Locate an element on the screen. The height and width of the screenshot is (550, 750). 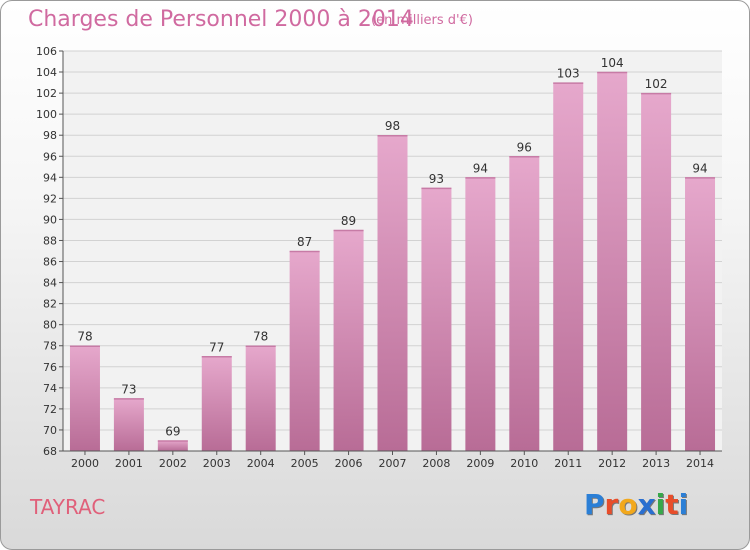
y-tick-label: 80 is located at coordinates (50, 325).